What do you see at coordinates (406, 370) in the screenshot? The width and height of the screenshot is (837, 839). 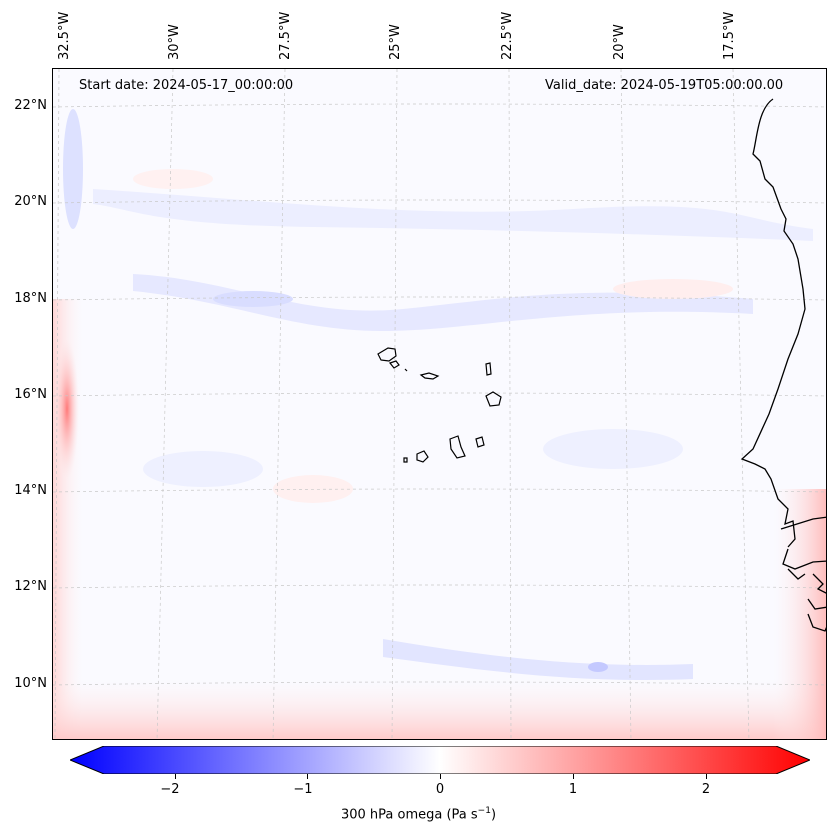 I see `island-santa-luzia` at bounding box center [406, 370].